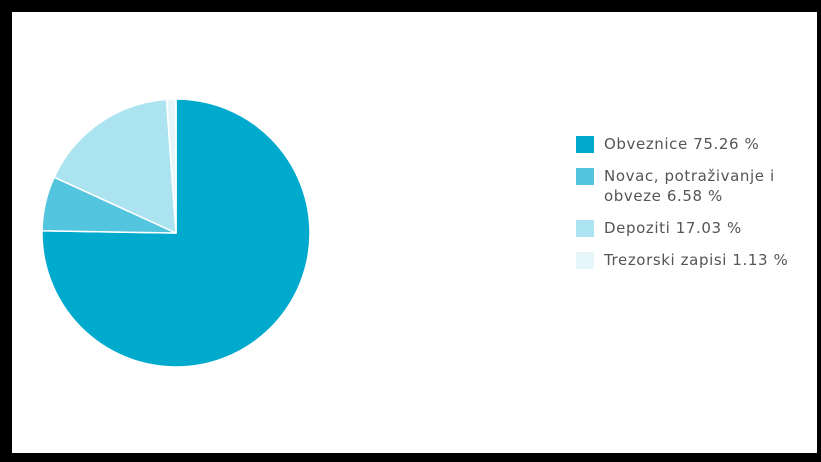  I want to click on pie-slice-trezorski-zapisi, so click(171, 166).